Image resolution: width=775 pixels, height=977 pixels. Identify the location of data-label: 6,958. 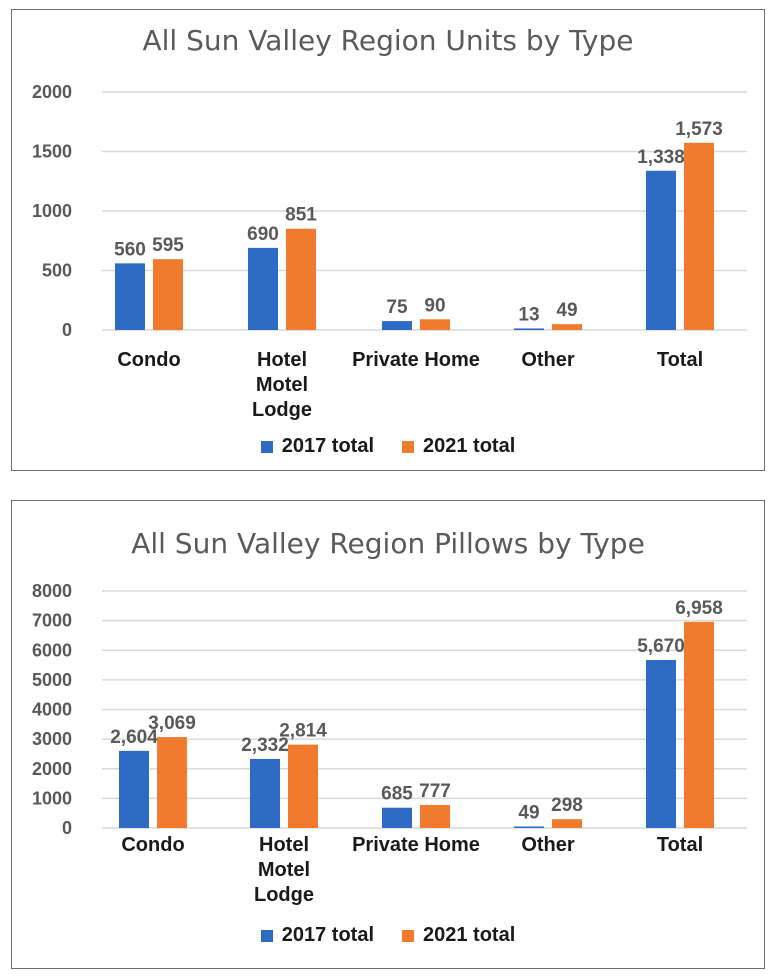
(699, 608).